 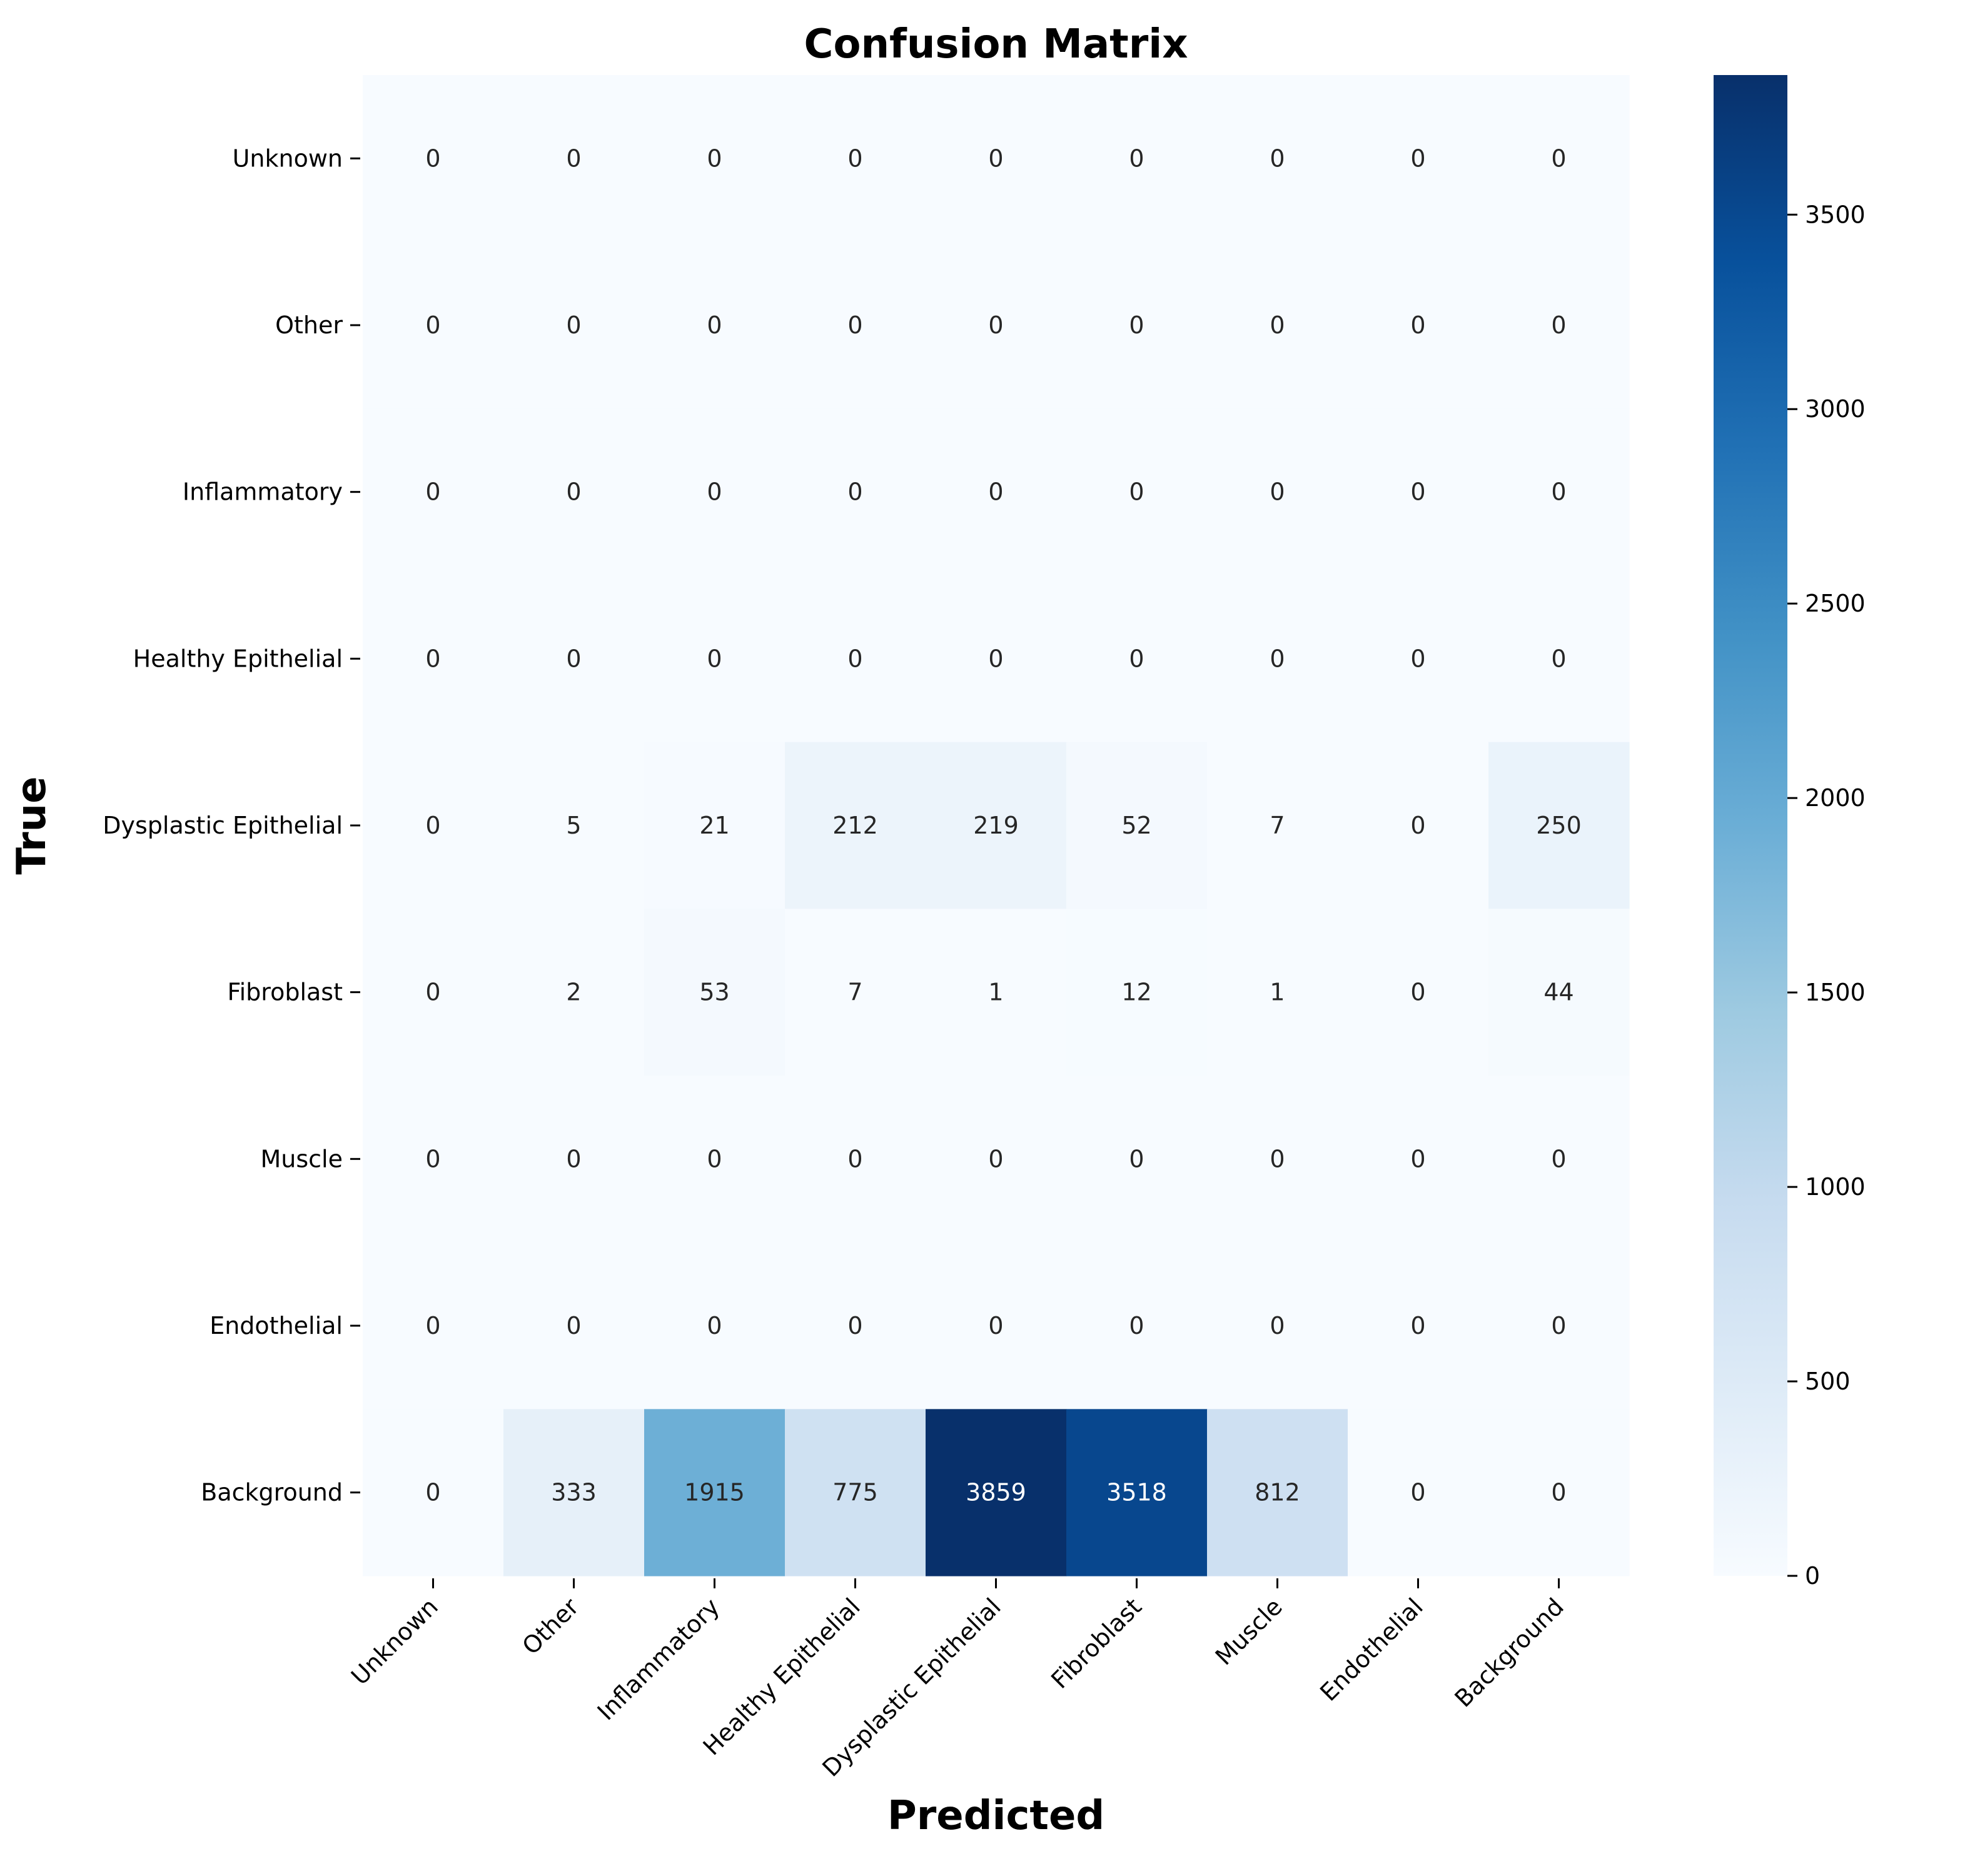 I want to click on cell-value-label: 775, so click(x=855, y=1492).